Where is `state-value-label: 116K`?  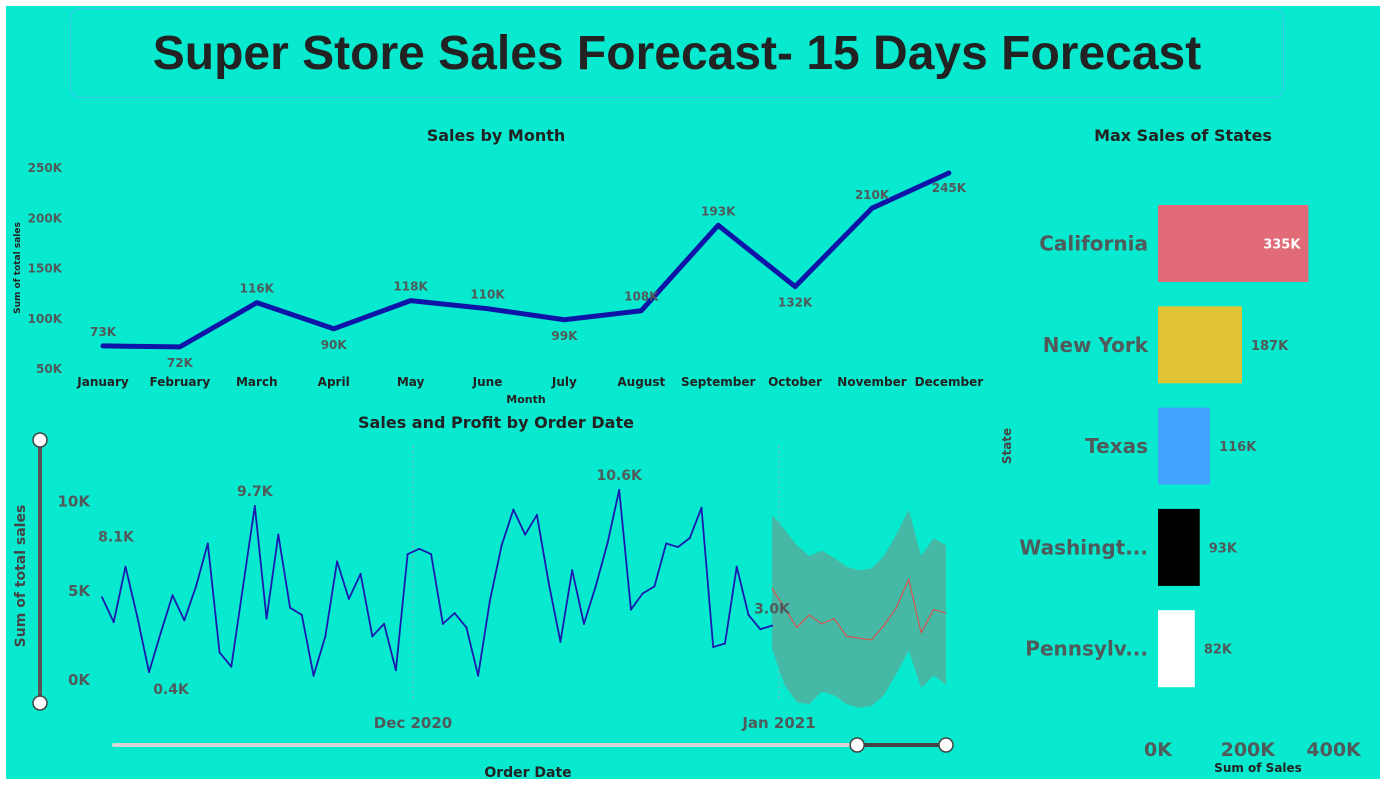
state-value-label: 116K is located at coordinates (1238, 447).